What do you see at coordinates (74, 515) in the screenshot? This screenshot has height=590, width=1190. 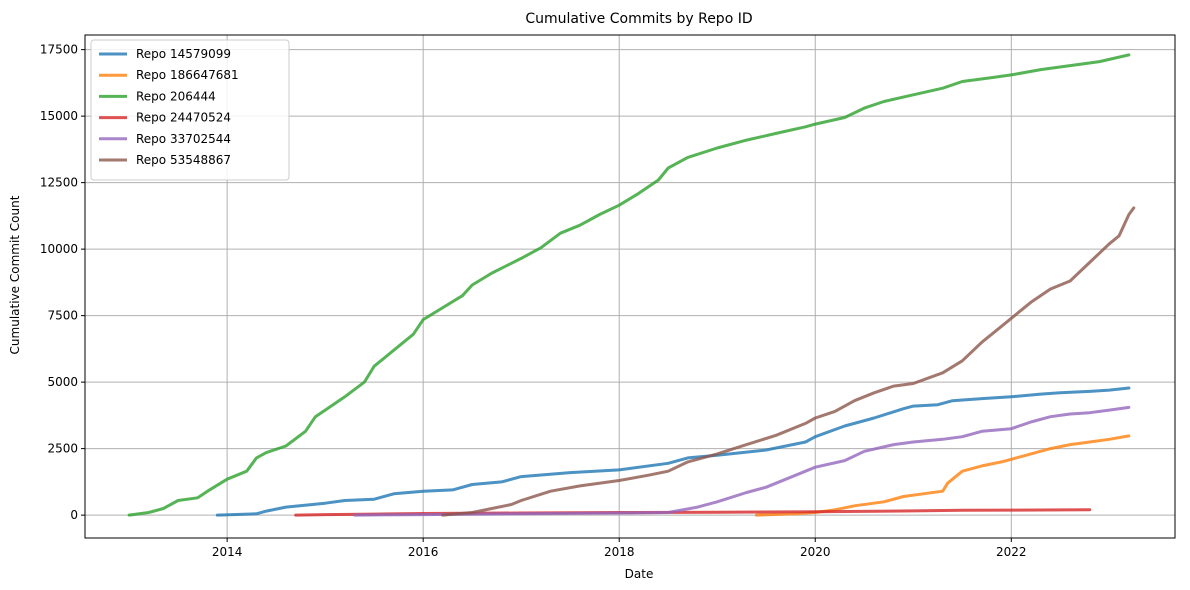 I see `y-tick-label: 0` at bounding box center [74, 515].